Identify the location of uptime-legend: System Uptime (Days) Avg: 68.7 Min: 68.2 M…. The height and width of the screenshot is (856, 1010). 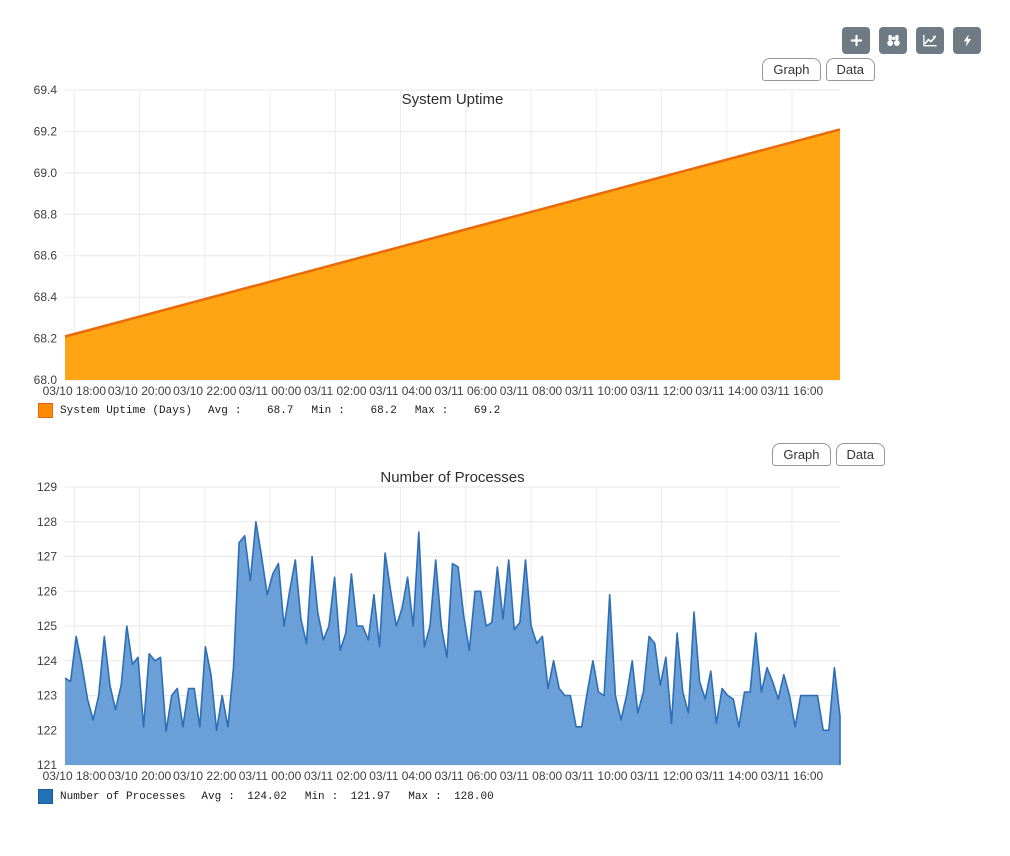
(275, 410).